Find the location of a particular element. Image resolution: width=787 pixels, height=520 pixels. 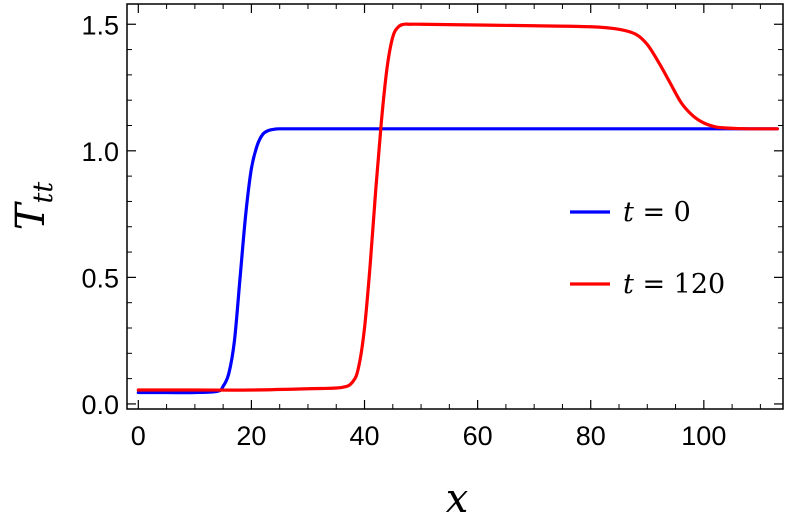

legend: t = 0t = 120 is located at coordinates (647, 248).